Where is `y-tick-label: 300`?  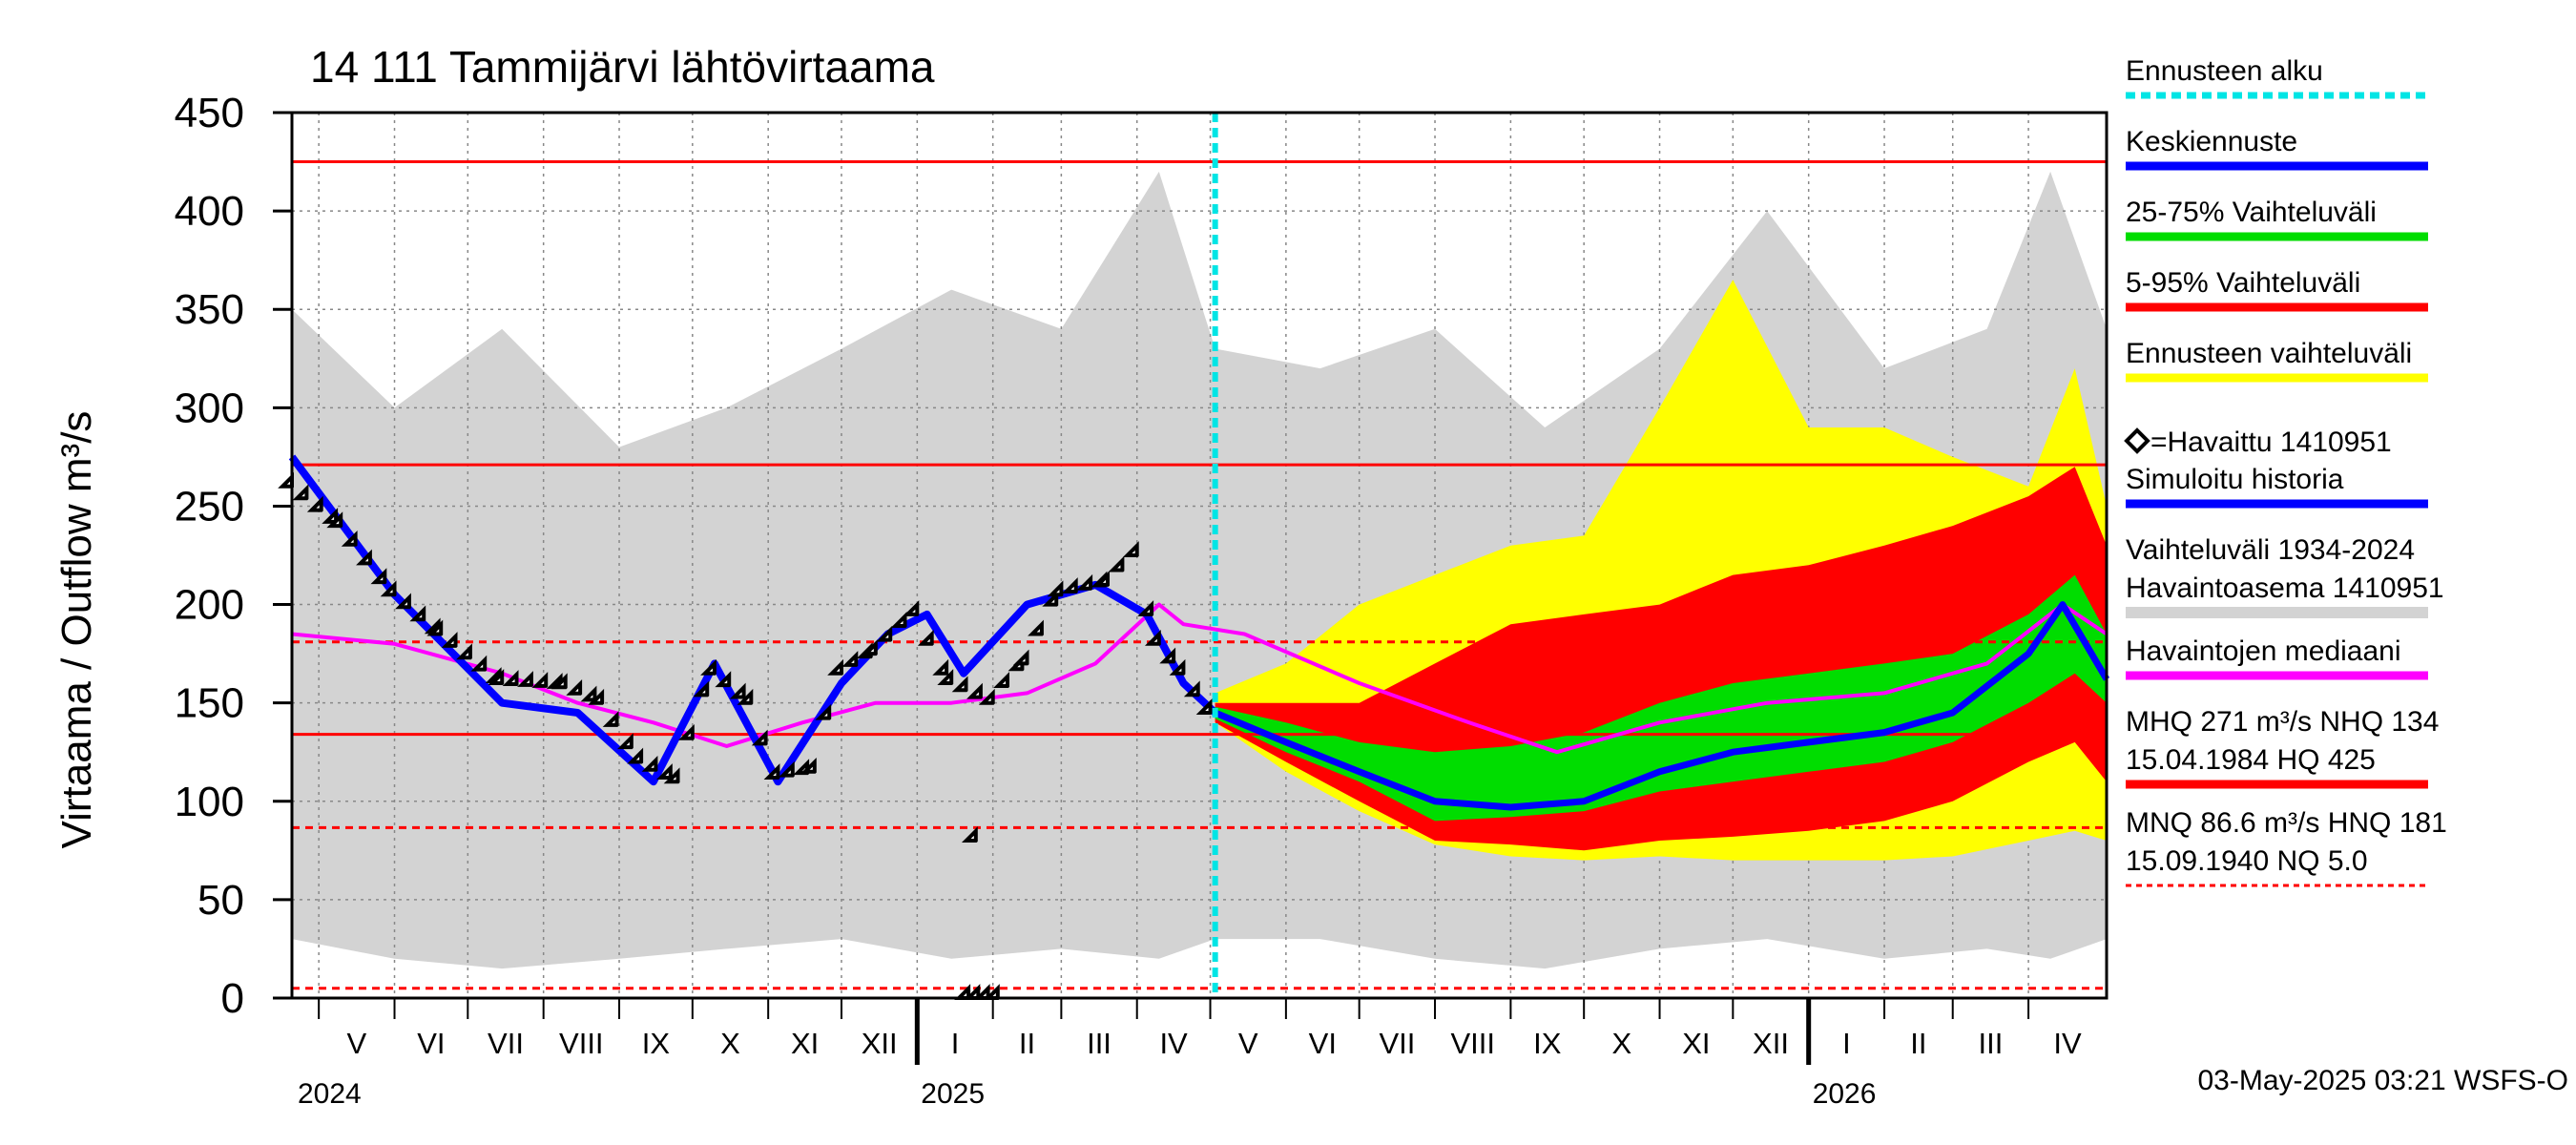 y-tick-label: 300 is located at coordinates (209, 408).